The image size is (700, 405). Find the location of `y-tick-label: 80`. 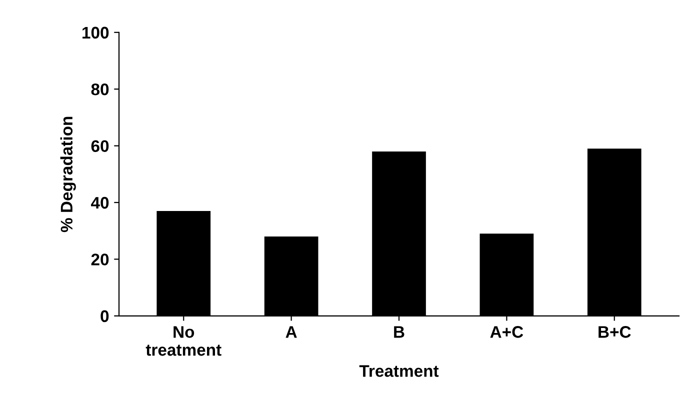

y-tick-label: 80 is located at coordinates (100, 90).